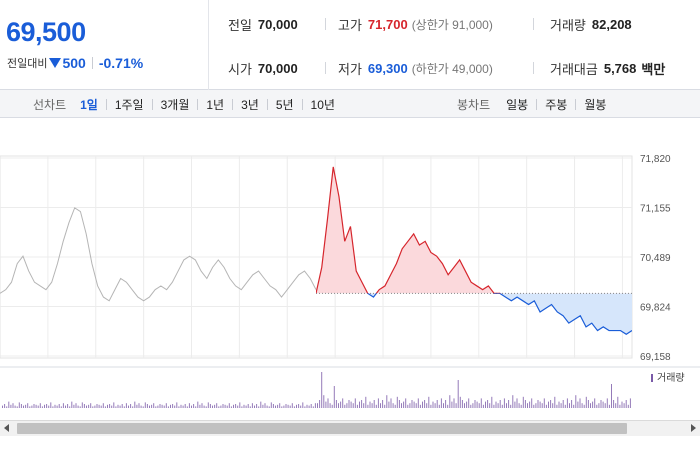 The image size is (700, 450). What do you see at coordinates (129, 104) in the screenshot?
I see `tab-1w: 1주일` at bounding box center [129, 104].